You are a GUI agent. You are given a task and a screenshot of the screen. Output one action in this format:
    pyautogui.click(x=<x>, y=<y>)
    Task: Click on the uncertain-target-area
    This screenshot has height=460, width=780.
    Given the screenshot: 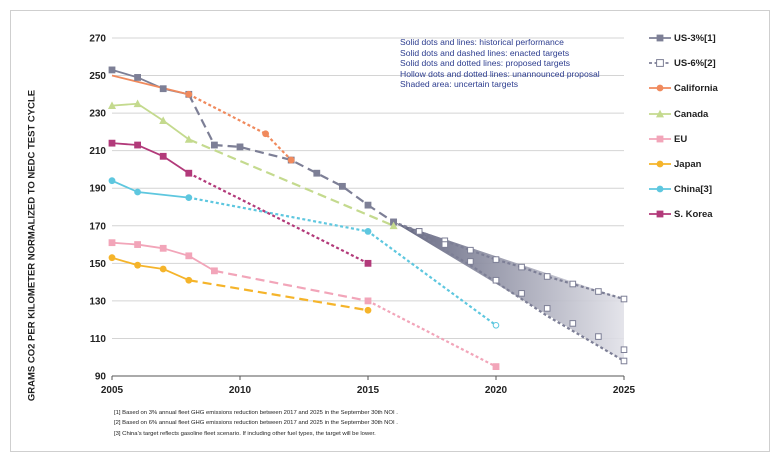 What is the action you would take?
    pyautogui.click(x=508, y=291)
    